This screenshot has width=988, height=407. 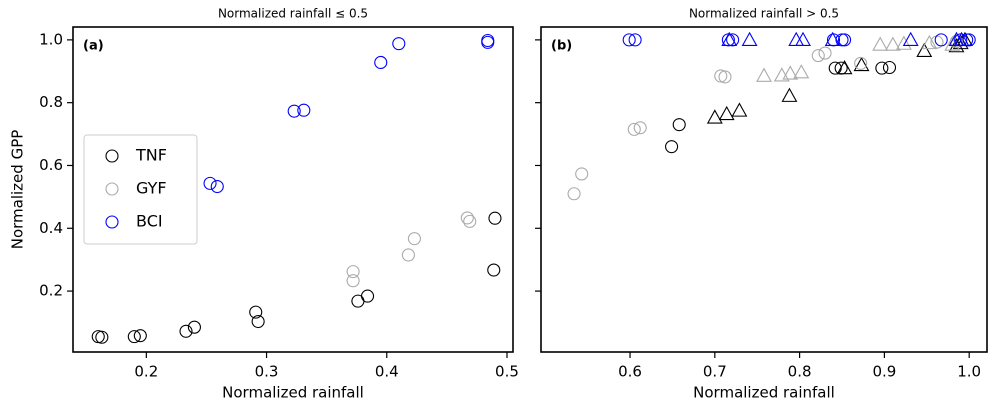 I want to click on y-tick-label: 0.4, so click(x=51, y=228).